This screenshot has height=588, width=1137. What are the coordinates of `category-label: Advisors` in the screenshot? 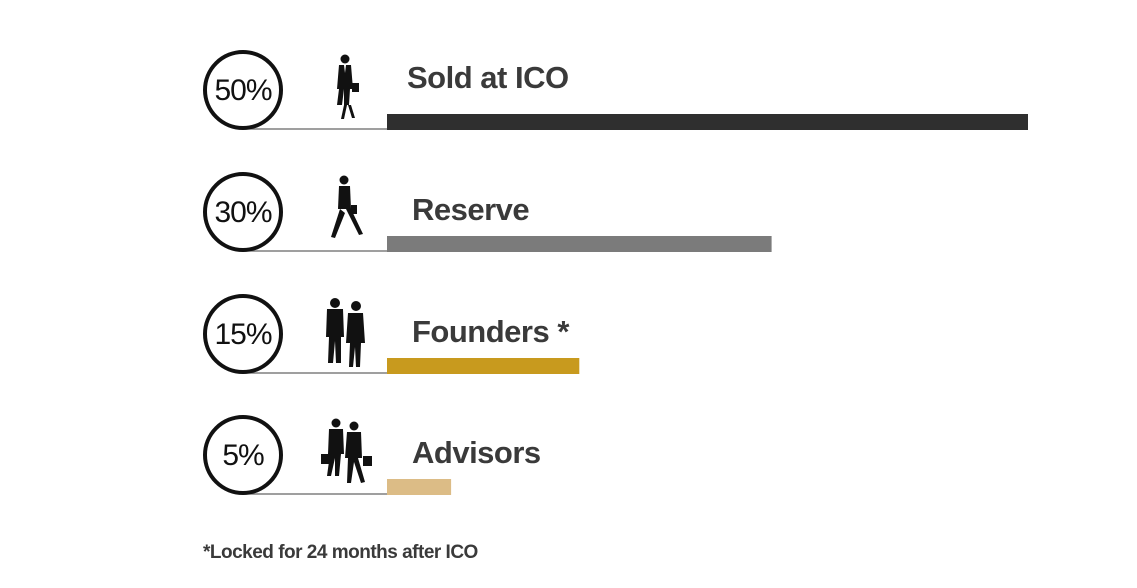 It's located at (476, 452).